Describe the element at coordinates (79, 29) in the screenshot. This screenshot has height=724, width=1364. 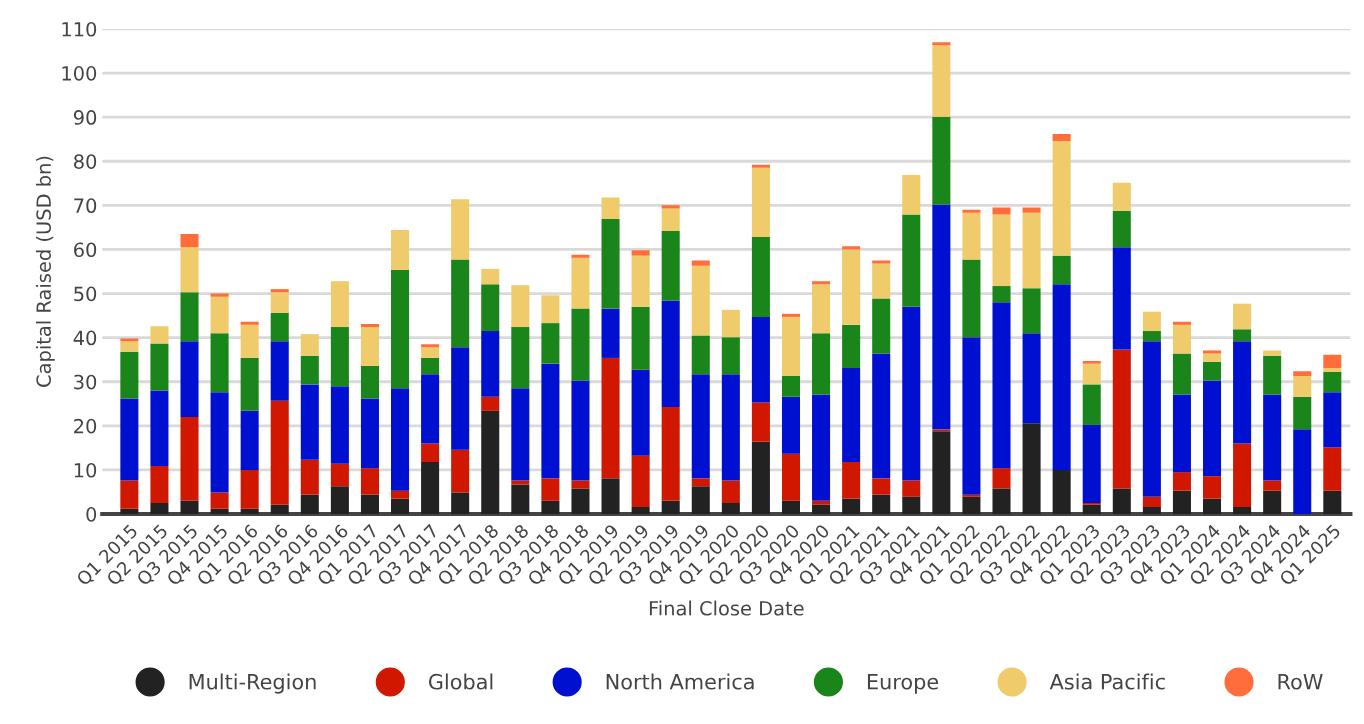
I see `y-tick-label: 110` at that location.